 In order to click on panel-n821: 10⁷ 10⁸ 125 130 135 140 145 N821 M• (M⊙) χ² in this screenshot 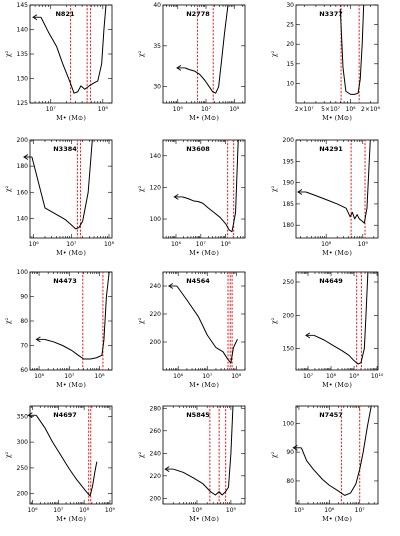, I will do `click(58, 62)`.